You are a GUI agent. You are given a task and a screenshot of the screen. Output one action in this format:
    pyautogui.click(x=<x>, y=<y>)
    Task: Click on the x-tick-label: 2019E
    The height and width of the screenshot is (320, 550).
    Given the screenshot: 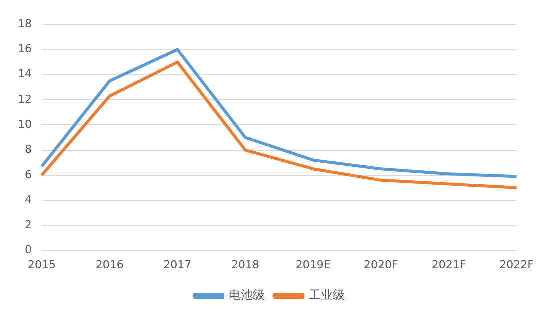 What is the action you would take?
    pyautogui.click(x=313, y=265)
    